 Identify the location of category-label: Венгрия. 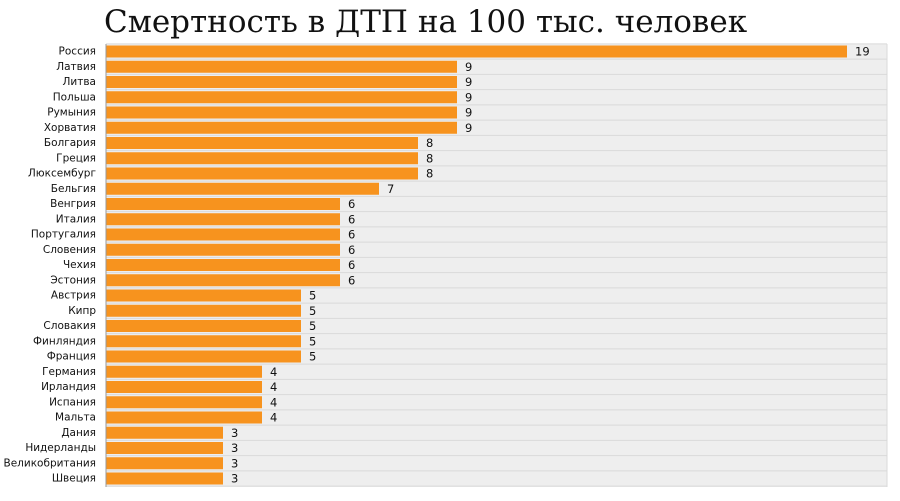
(73, 204).